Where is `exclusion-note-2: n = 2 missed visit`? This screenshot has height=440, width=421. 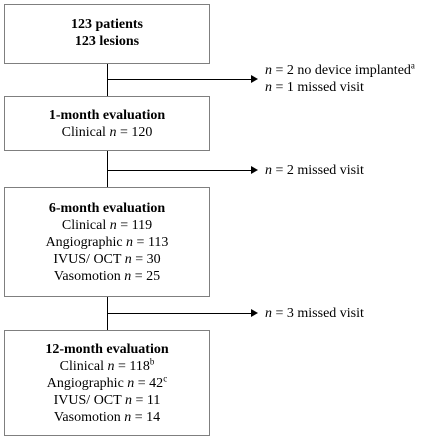 exclusion-note-2: n = 2 missed visit is located at coordinates (314, 170).